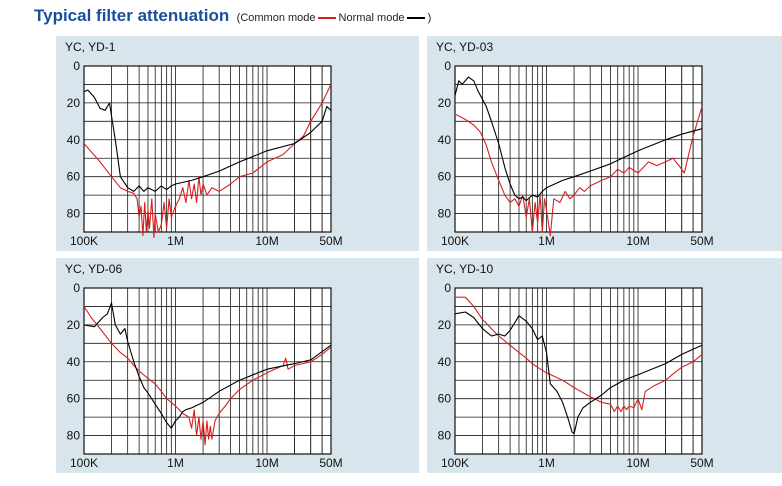 Image resolution: width=782 pixels, height=486 pixels. What do you see at coordinates (94, 269) in the screenshot?
I see `chart-title: YC, YD-06` at bounding box center [94, 269].